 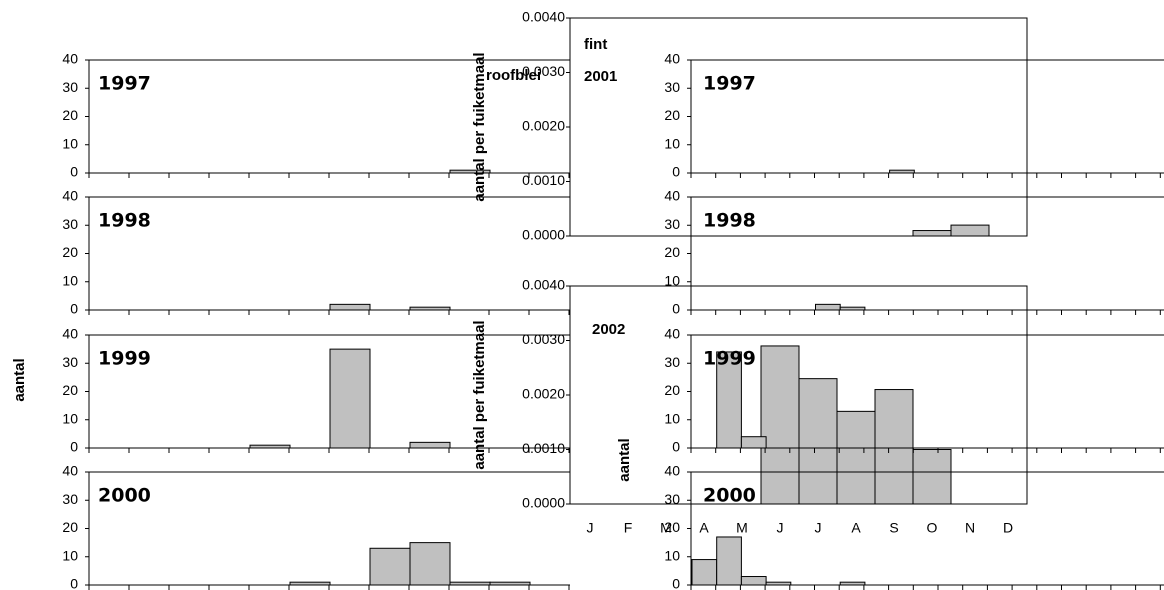 What do you see at coordinates (513, 75) in the screenshot?
I see `annotation: roofblei` at bounding box center [513, 75].